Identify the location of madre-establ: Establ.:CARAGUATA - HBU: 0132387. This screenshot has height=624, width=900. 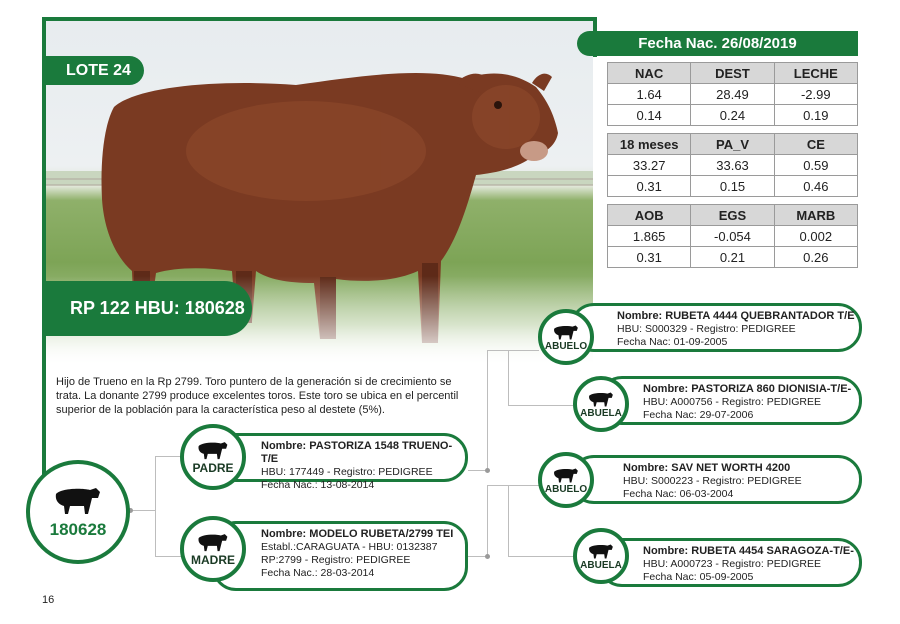
(349, 547).